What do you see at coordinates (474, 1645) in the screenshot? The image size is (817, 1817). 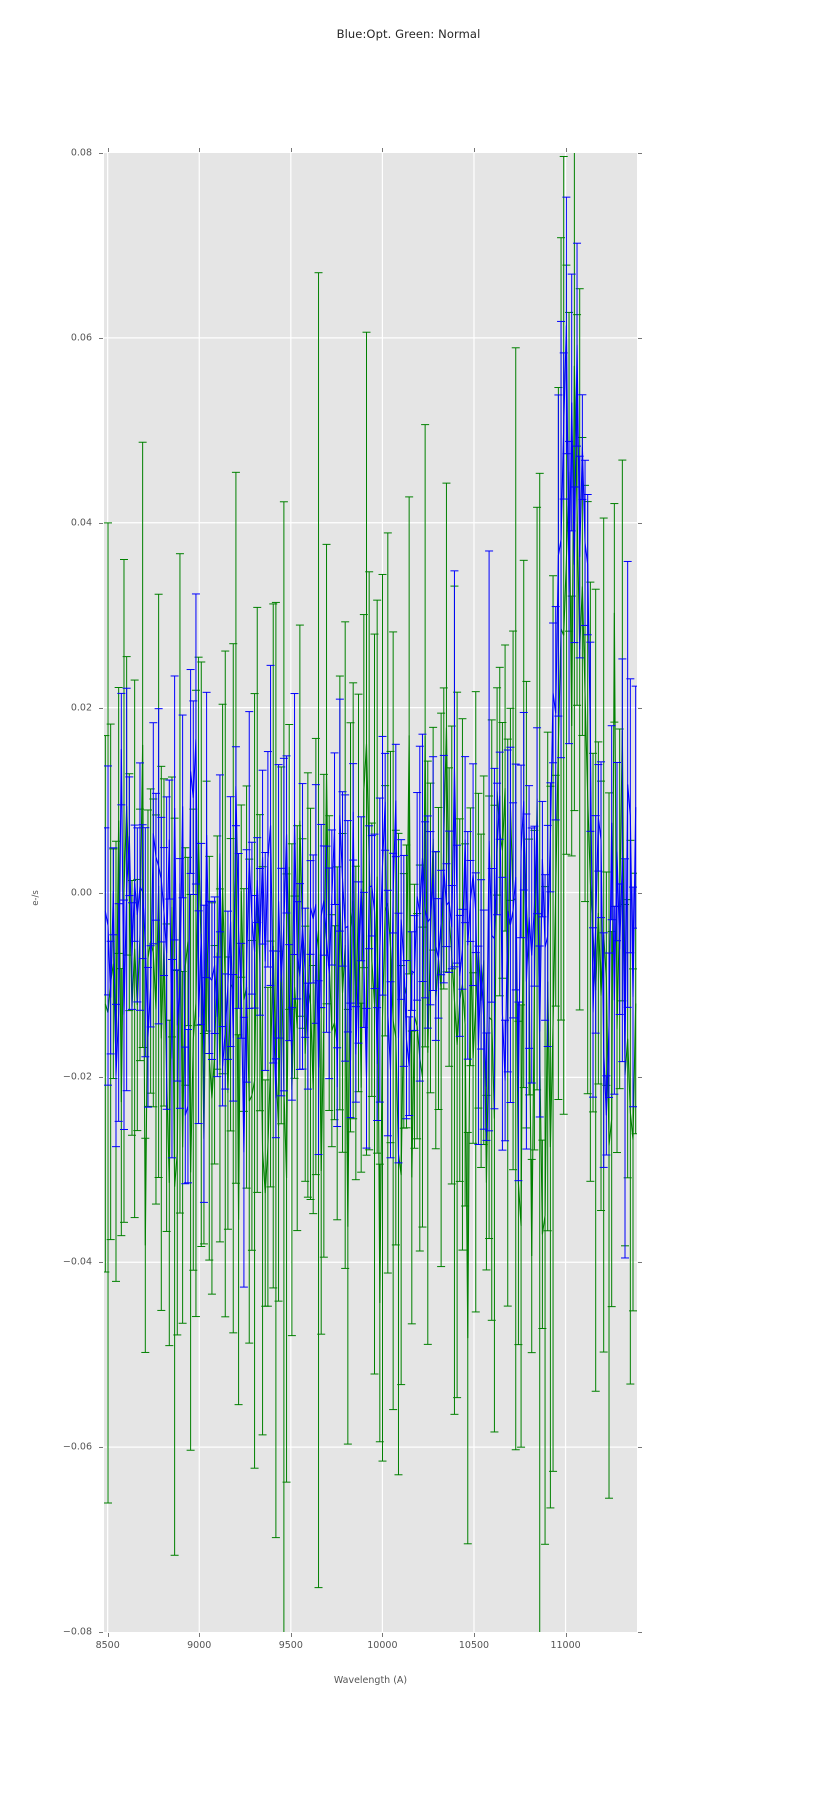 I see `x-tick-label: 10500` at bounding box center [474, 1645].